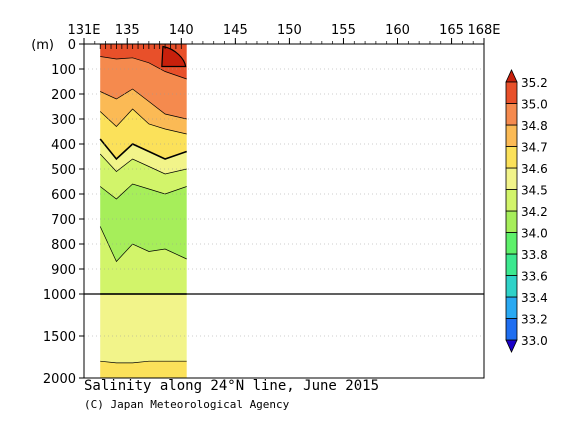 The height and width of the screenshot is (427, 570). Describe the element at coordinates (534, 105) in the screenshot. I see `colorbar-label: 35.0` at that location.